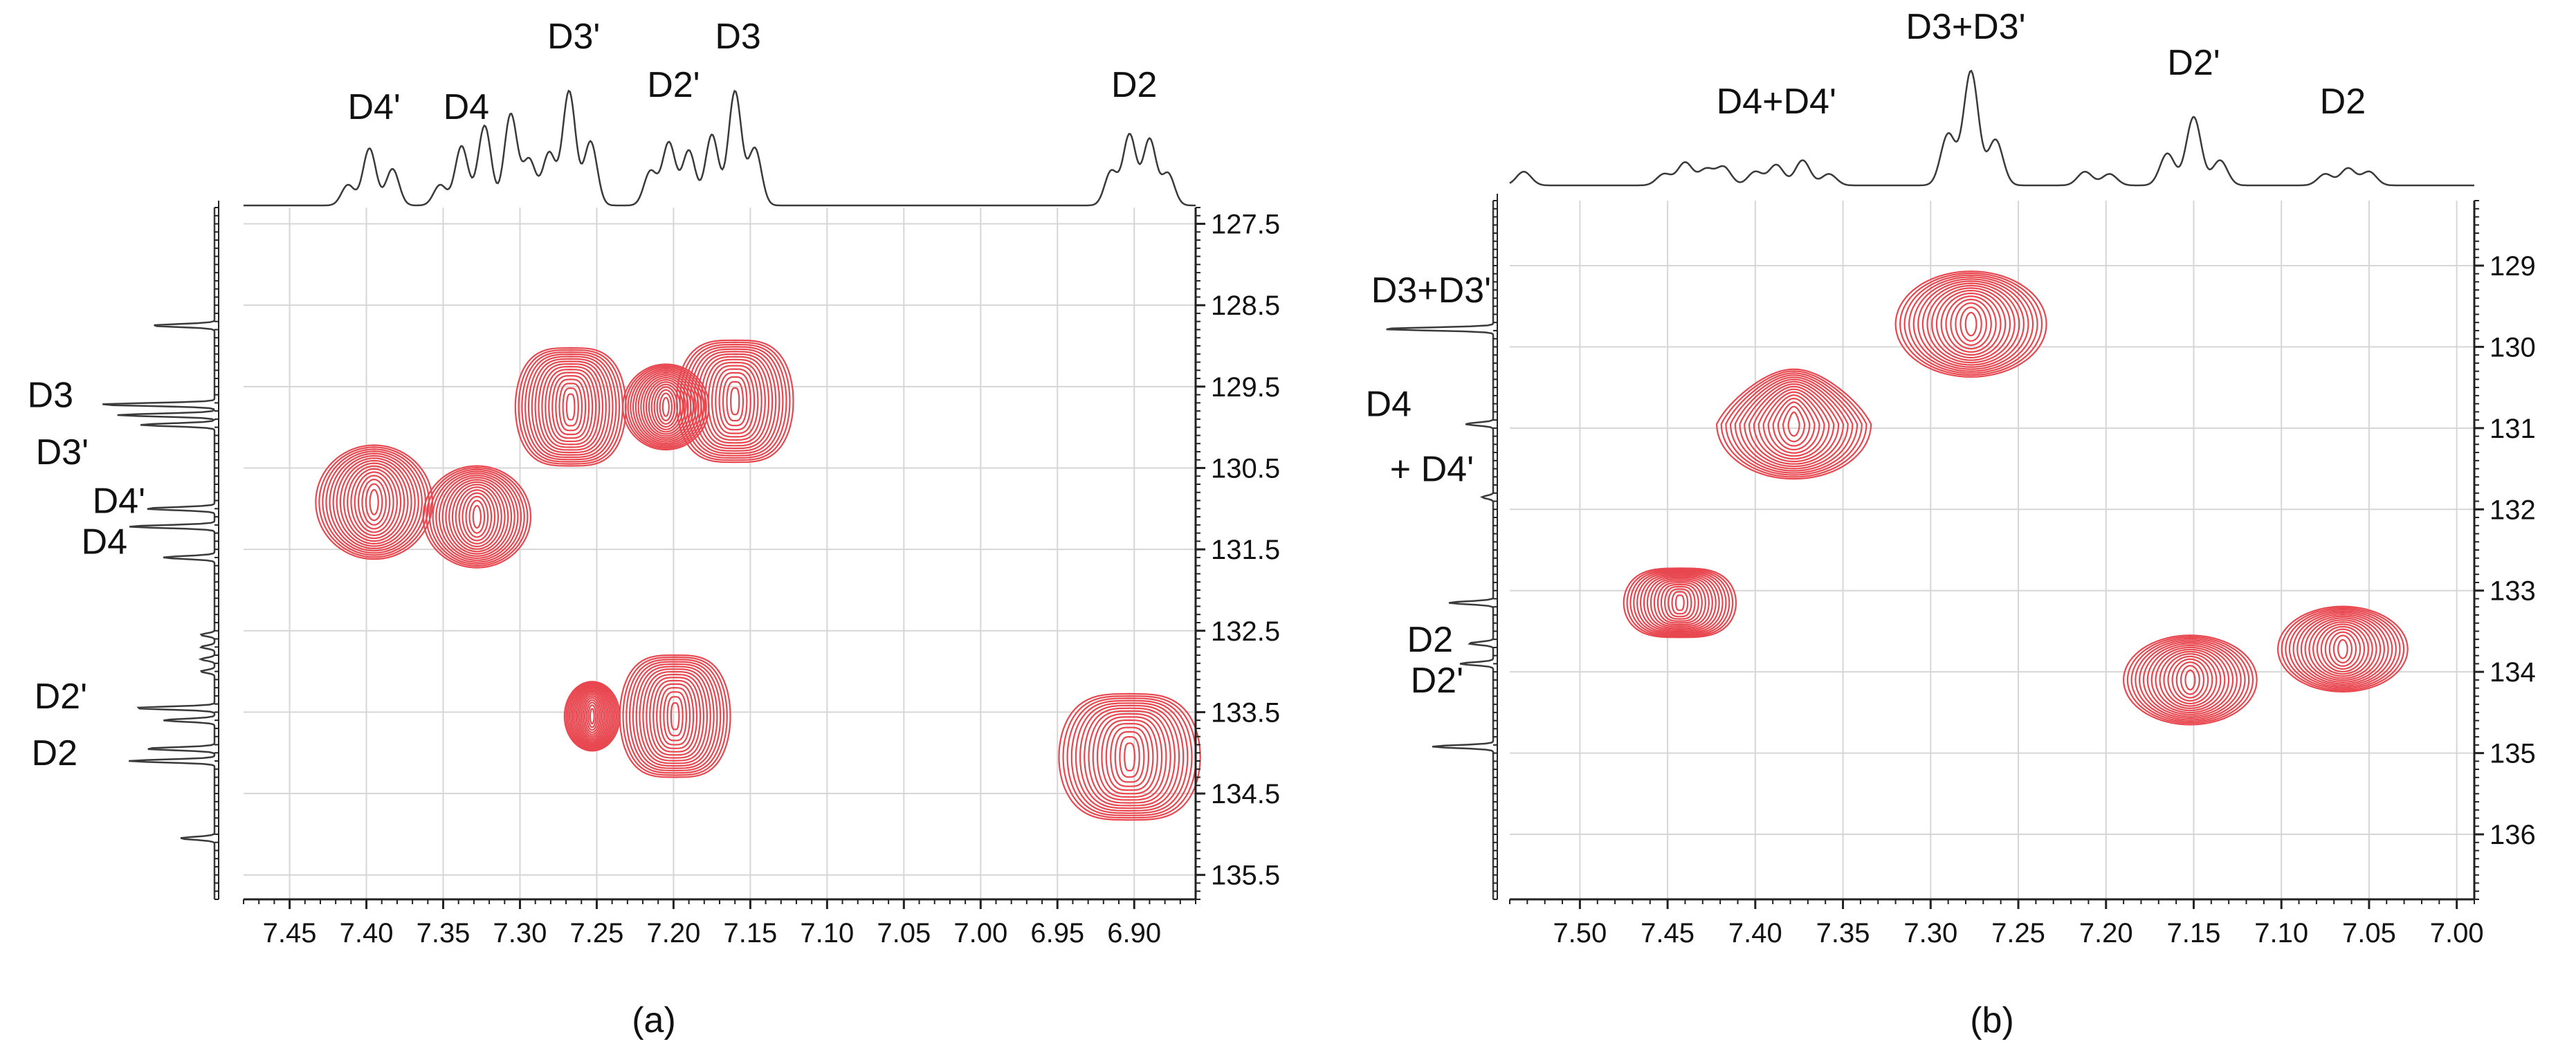  Describe the element at coordinates (738, 37) in the screenshot. I see `top-peak-label: D3` at that location.